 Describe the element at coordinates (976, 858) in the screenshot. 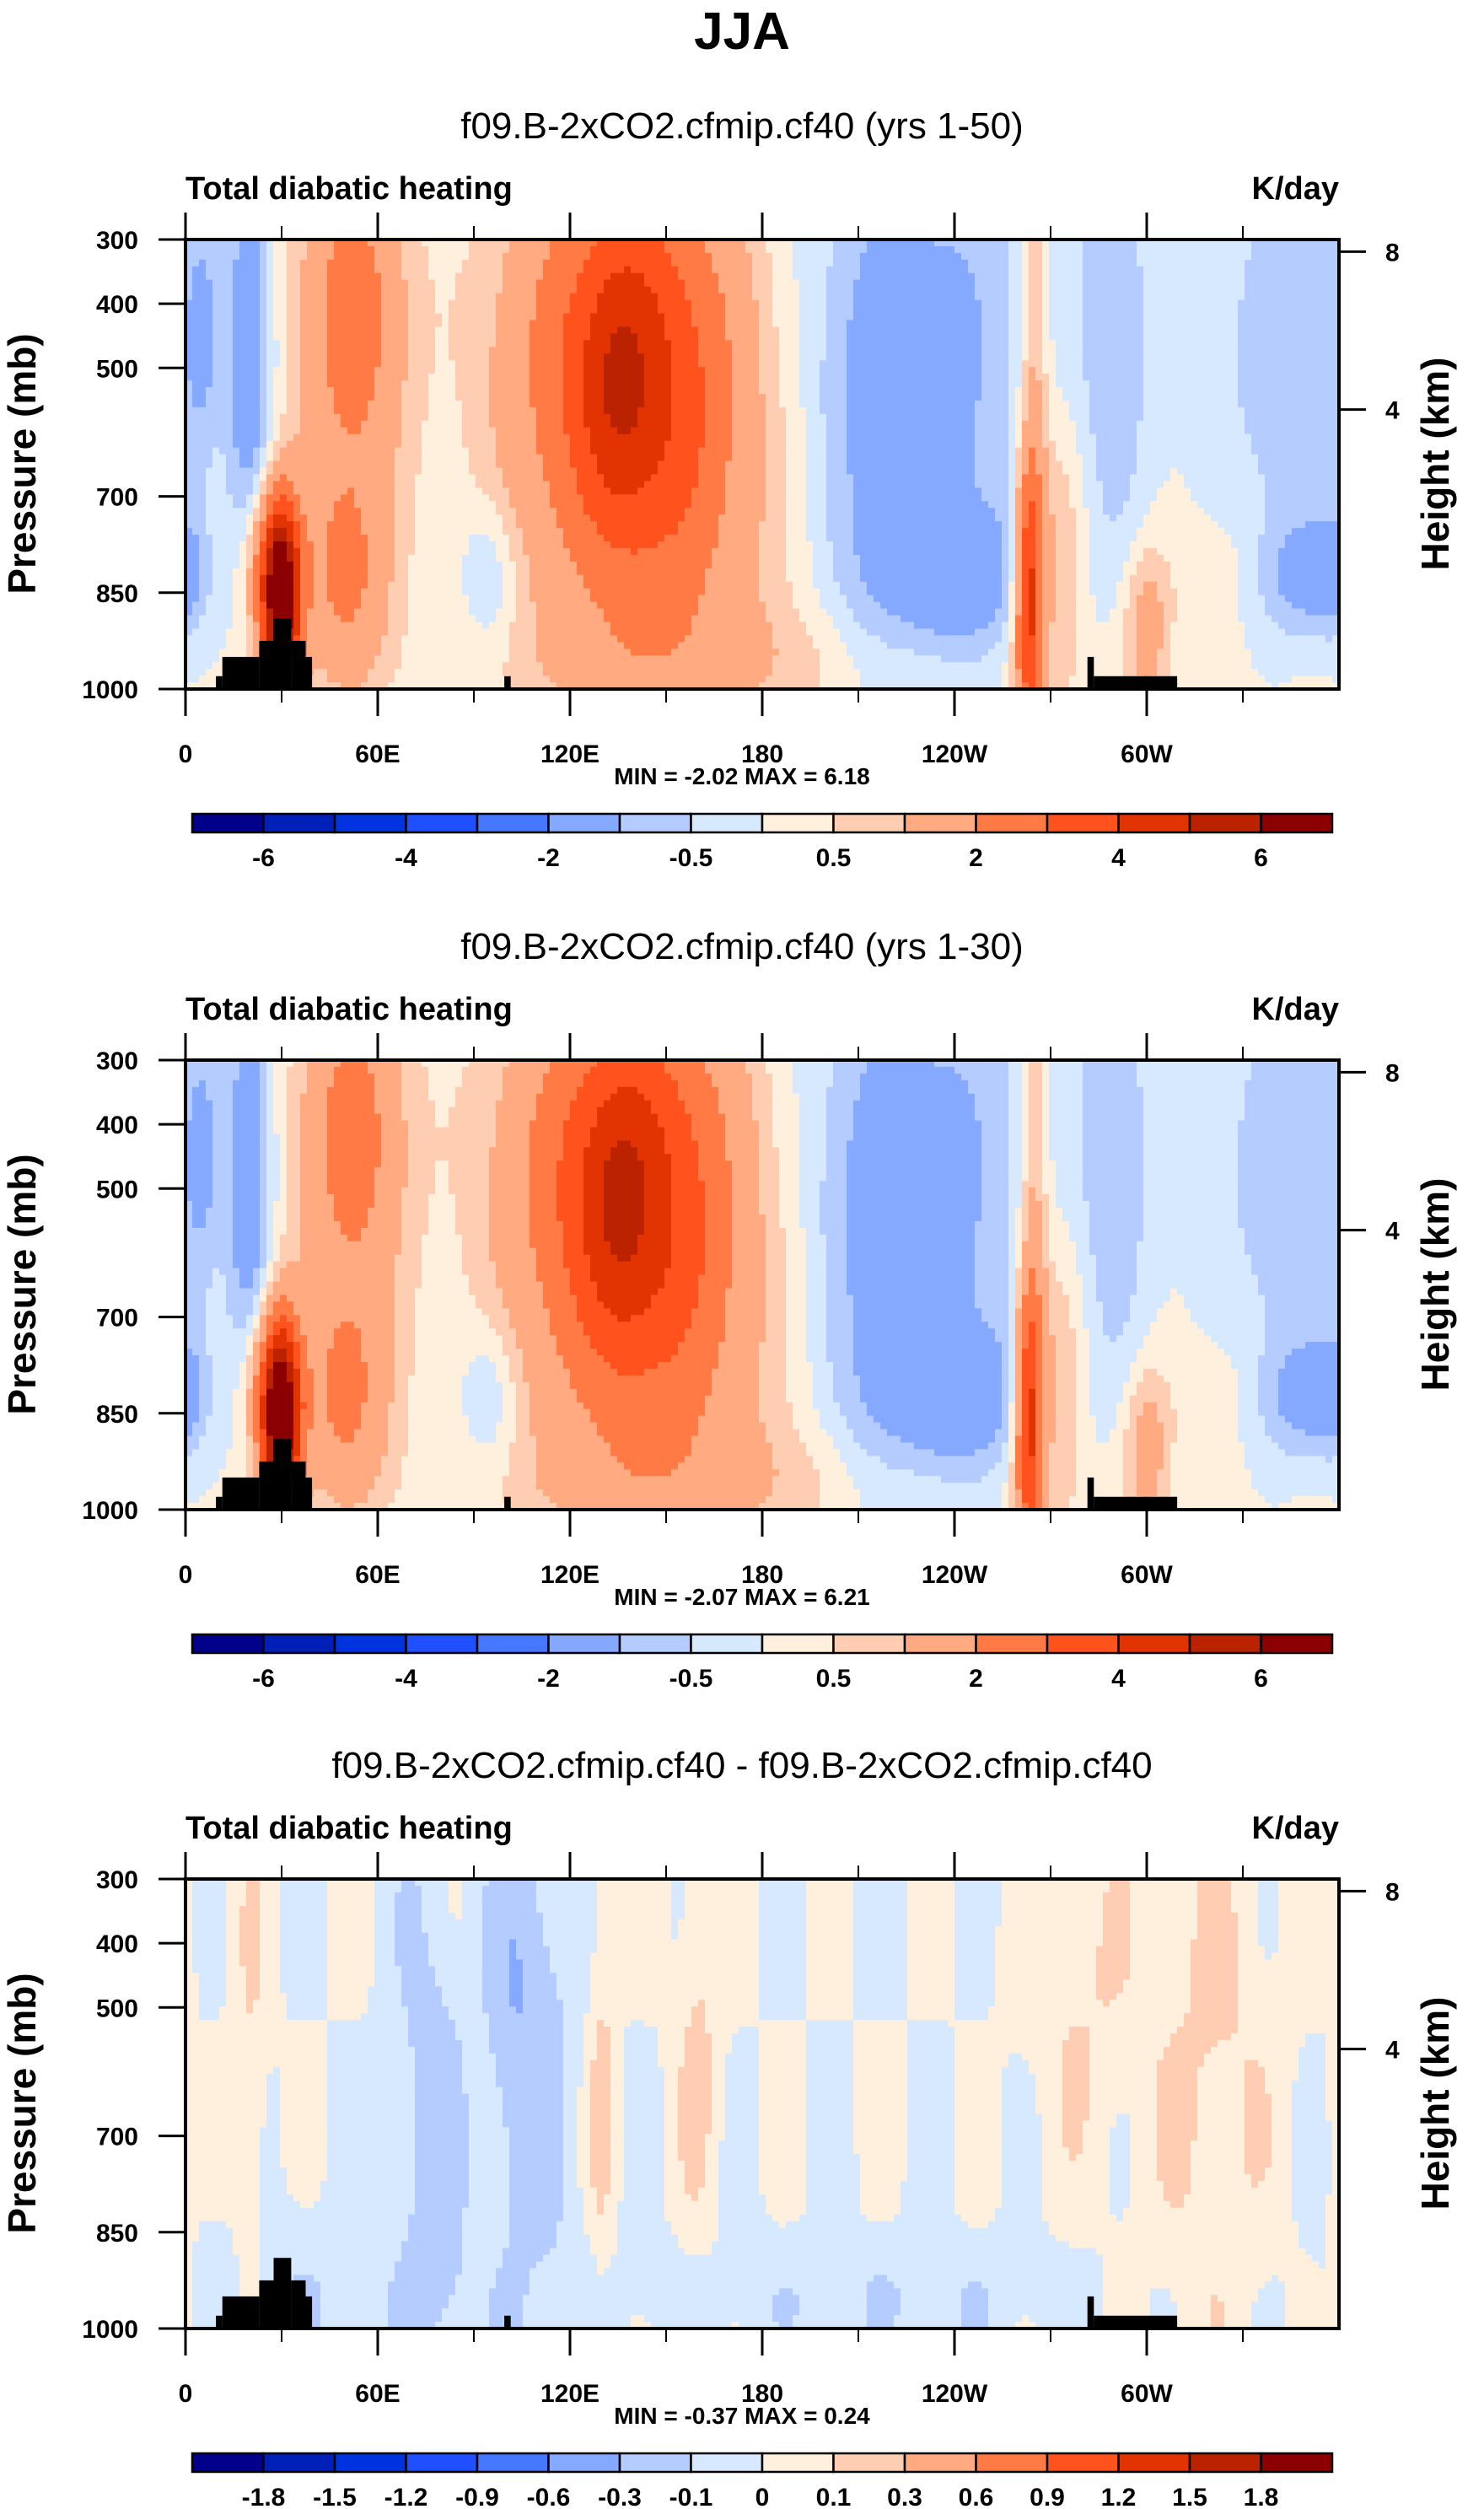

I see `colorbar-label: 2` at that location.